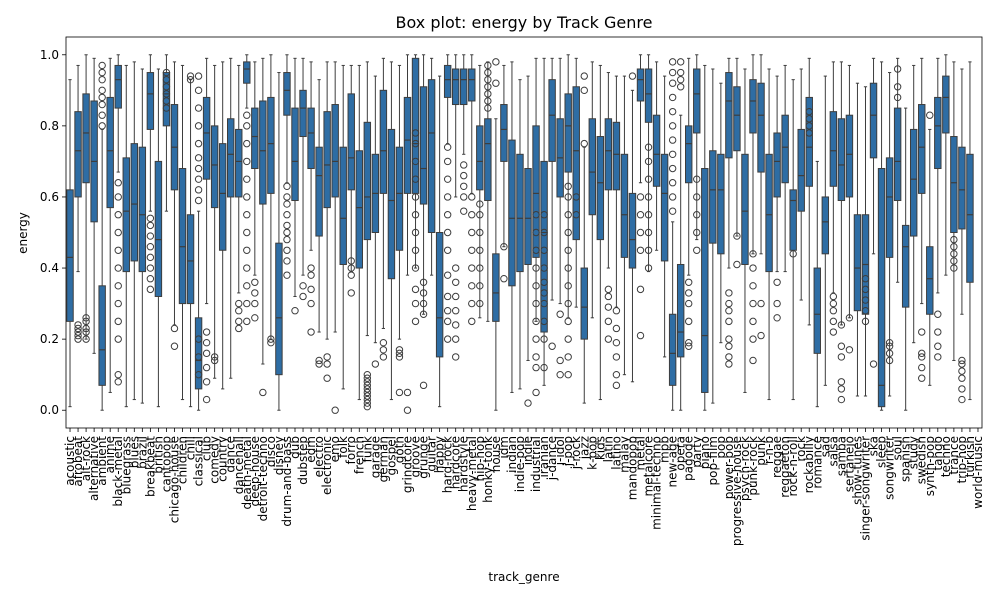 The width and height of the screenshot is (1000, 604). Describe the element at coordinates (455, 207) in the screenshot. I see `box-hardcore` at that location.